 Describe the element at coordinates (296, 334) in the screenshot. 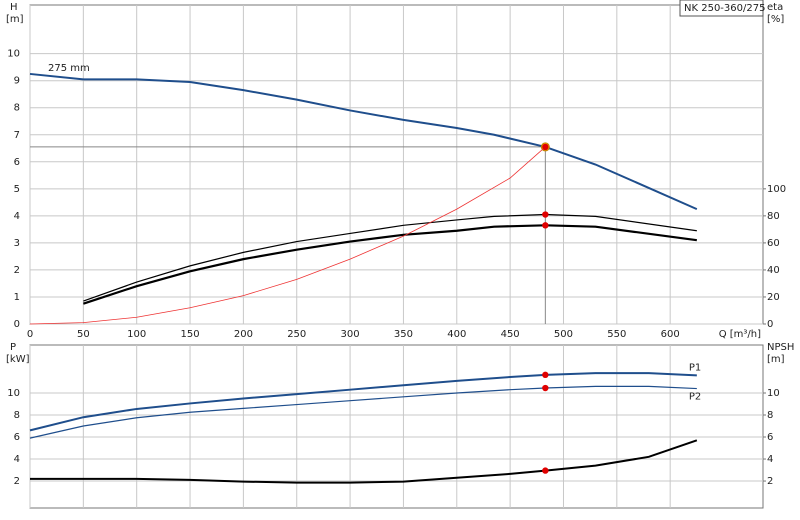

I see `x-tick-label: 250` at that location.